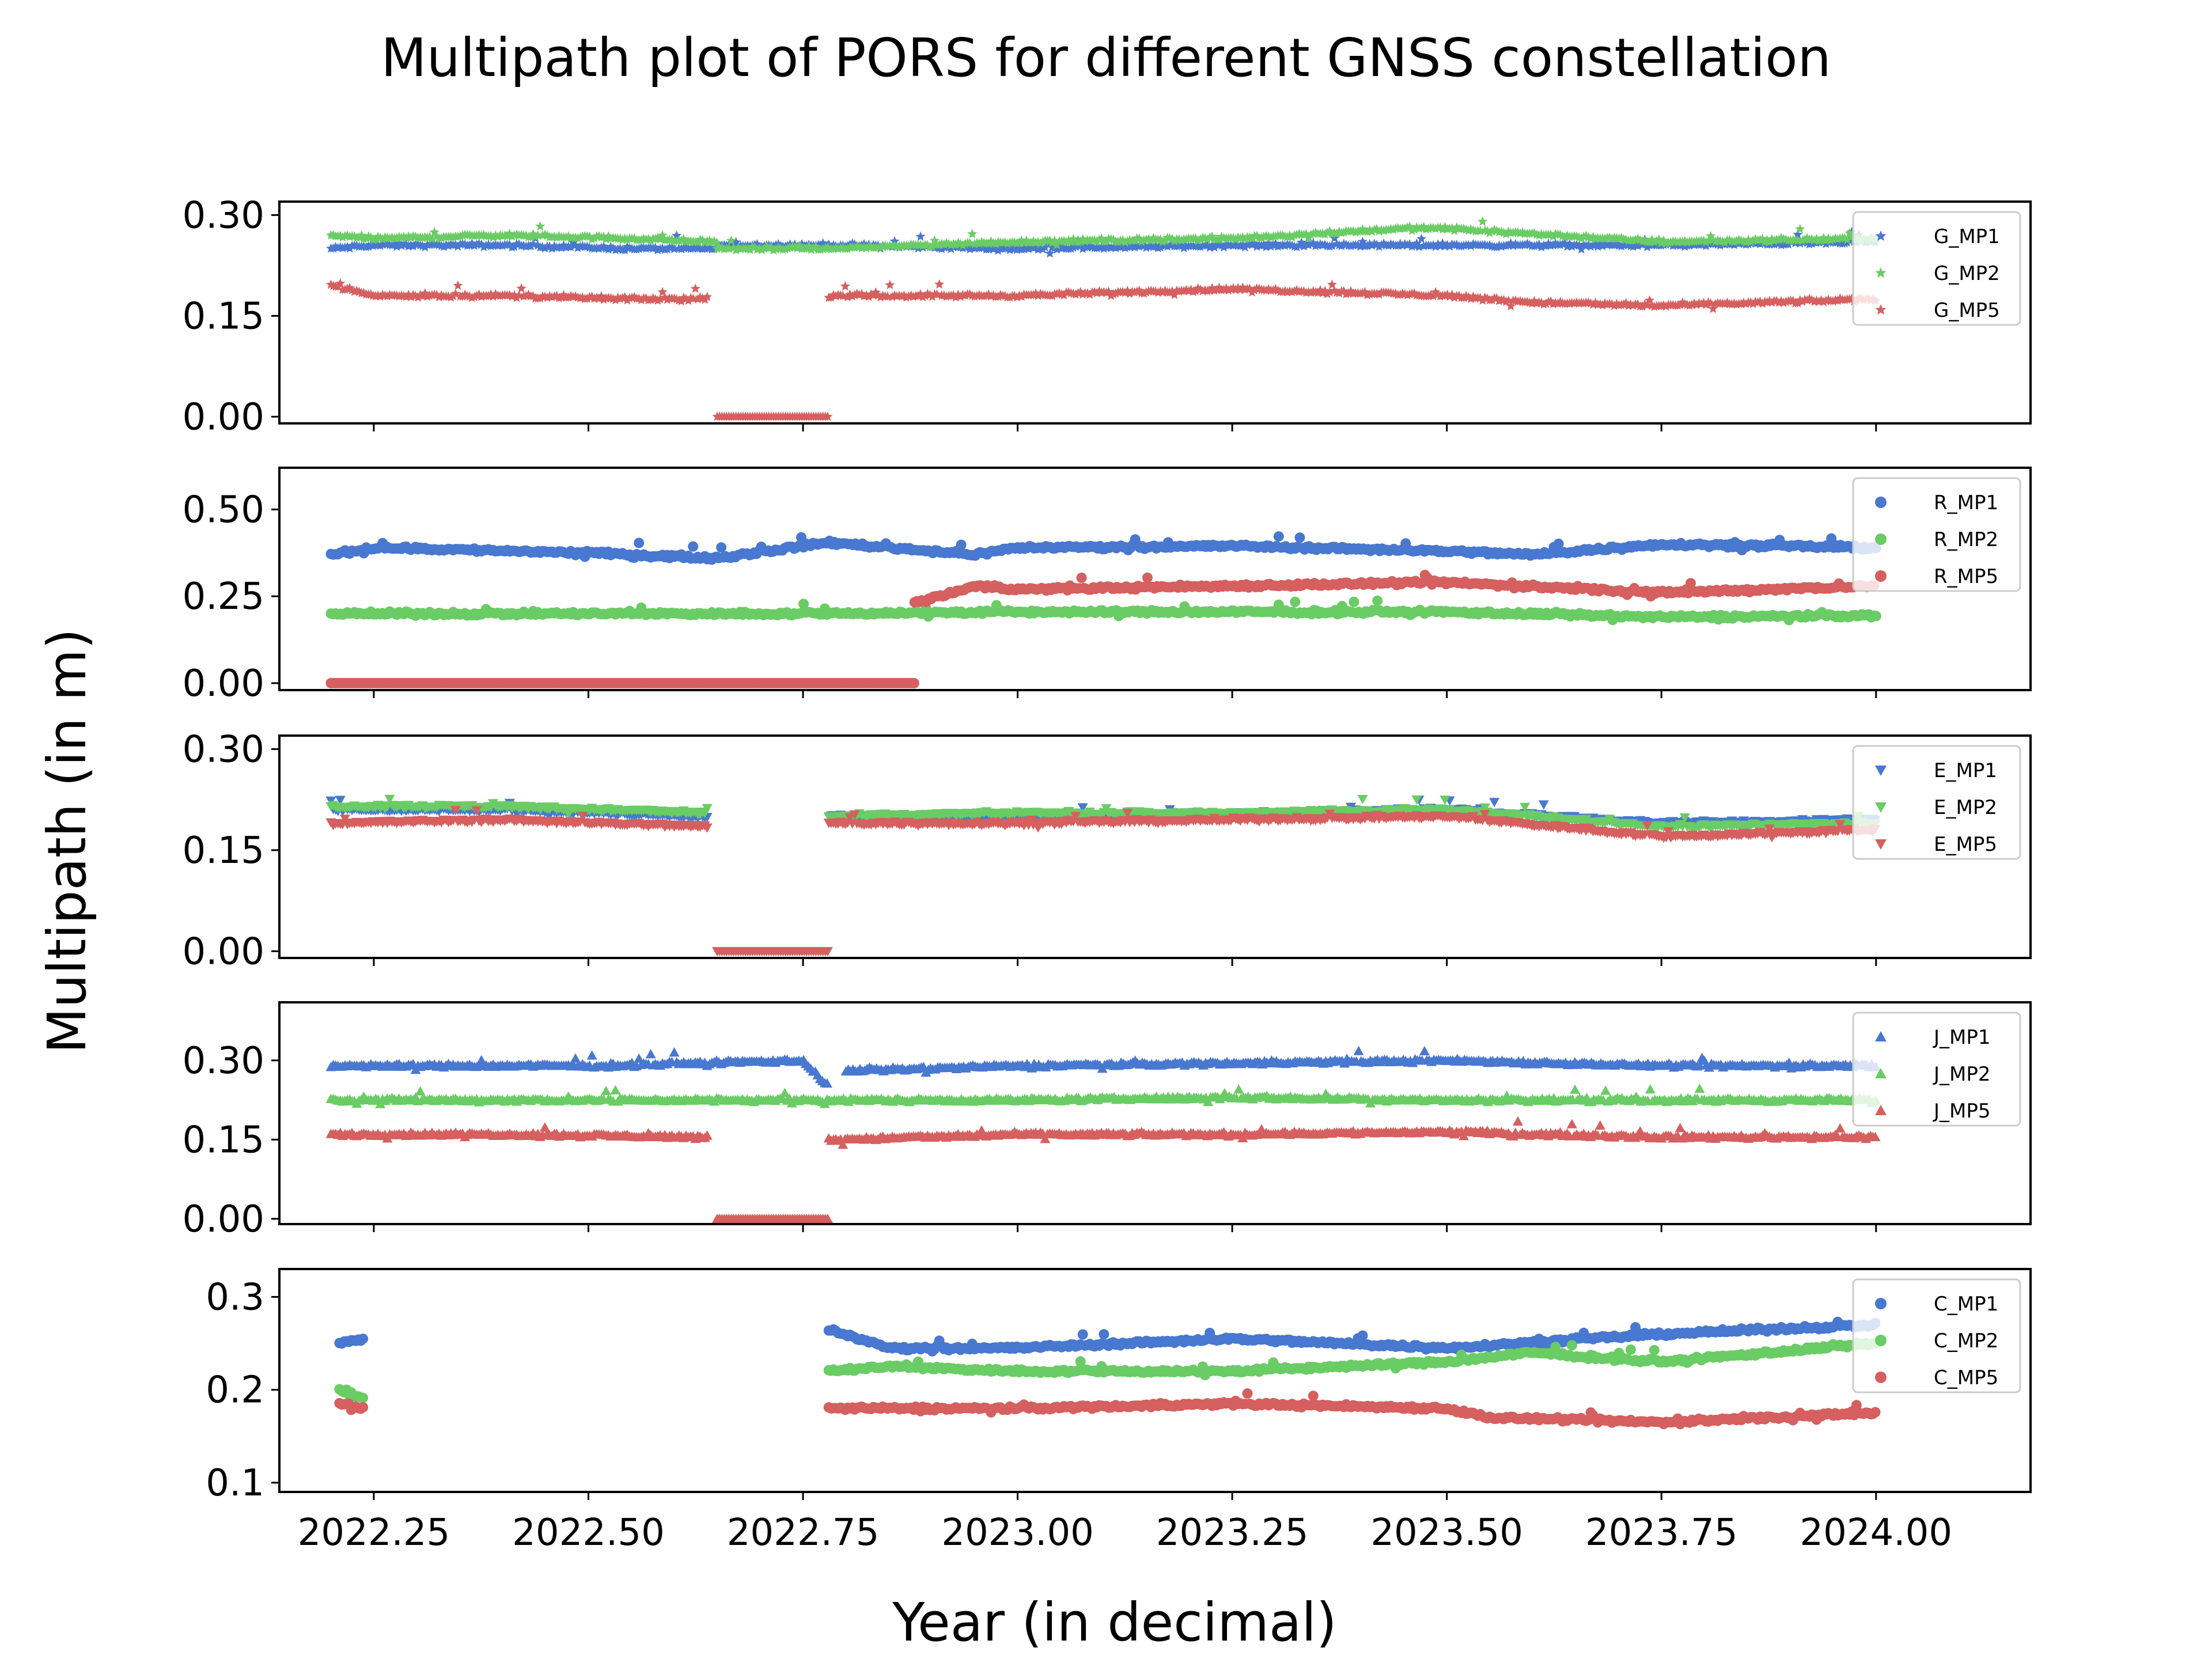  What do you see at coordinates (1103, 349) in the screenshot?
I see `series-g-mp5` at bounding box center [1103, 349].